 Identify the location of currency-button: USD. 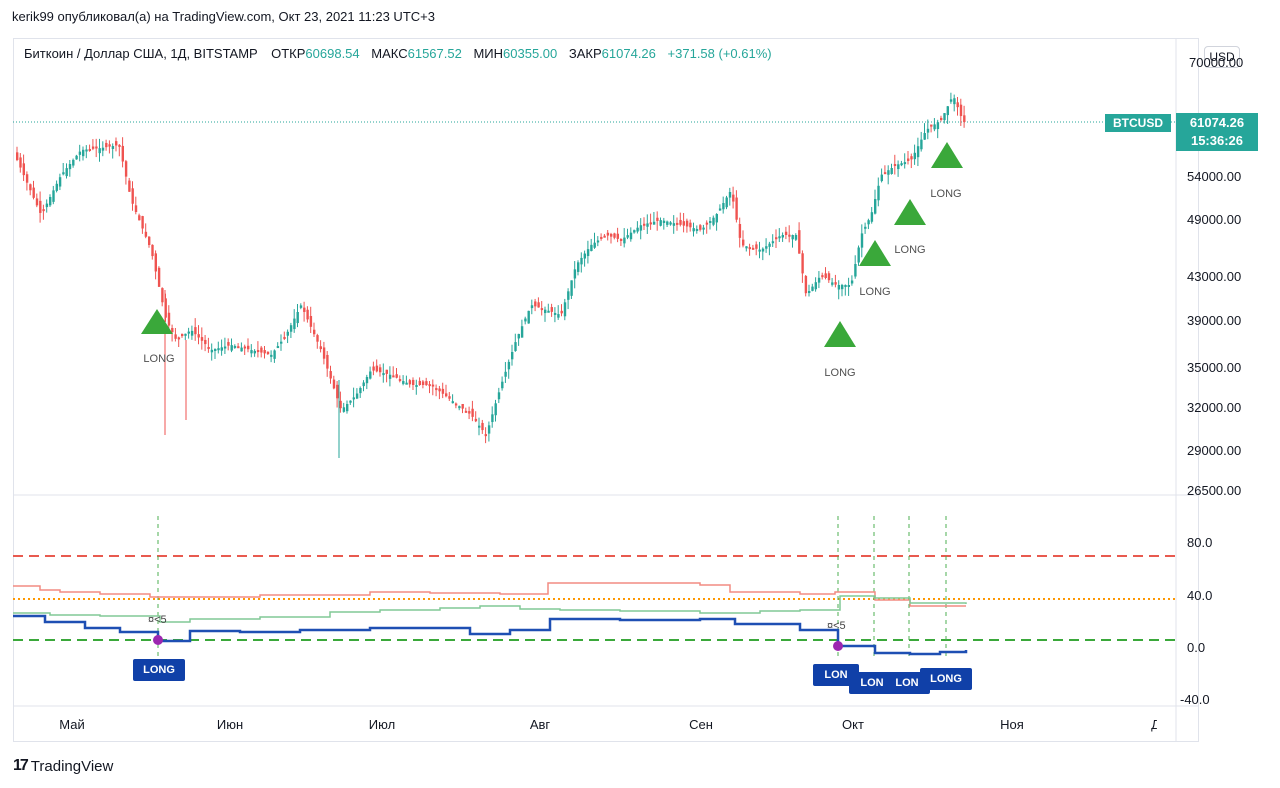
(1222, 57).